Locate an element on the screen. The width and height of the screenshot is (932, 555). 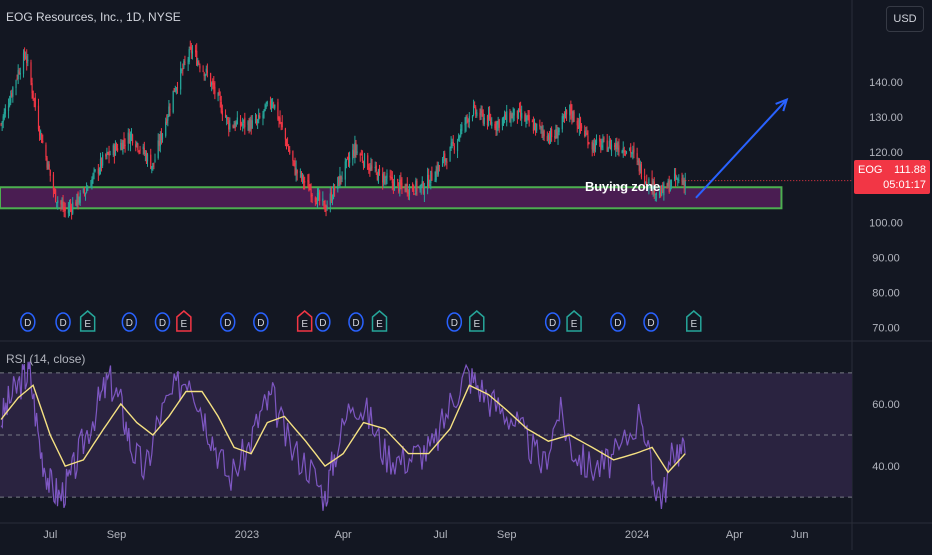
rsi-indicator-label: RSI (14, close) is located at coordinates (46, 359).